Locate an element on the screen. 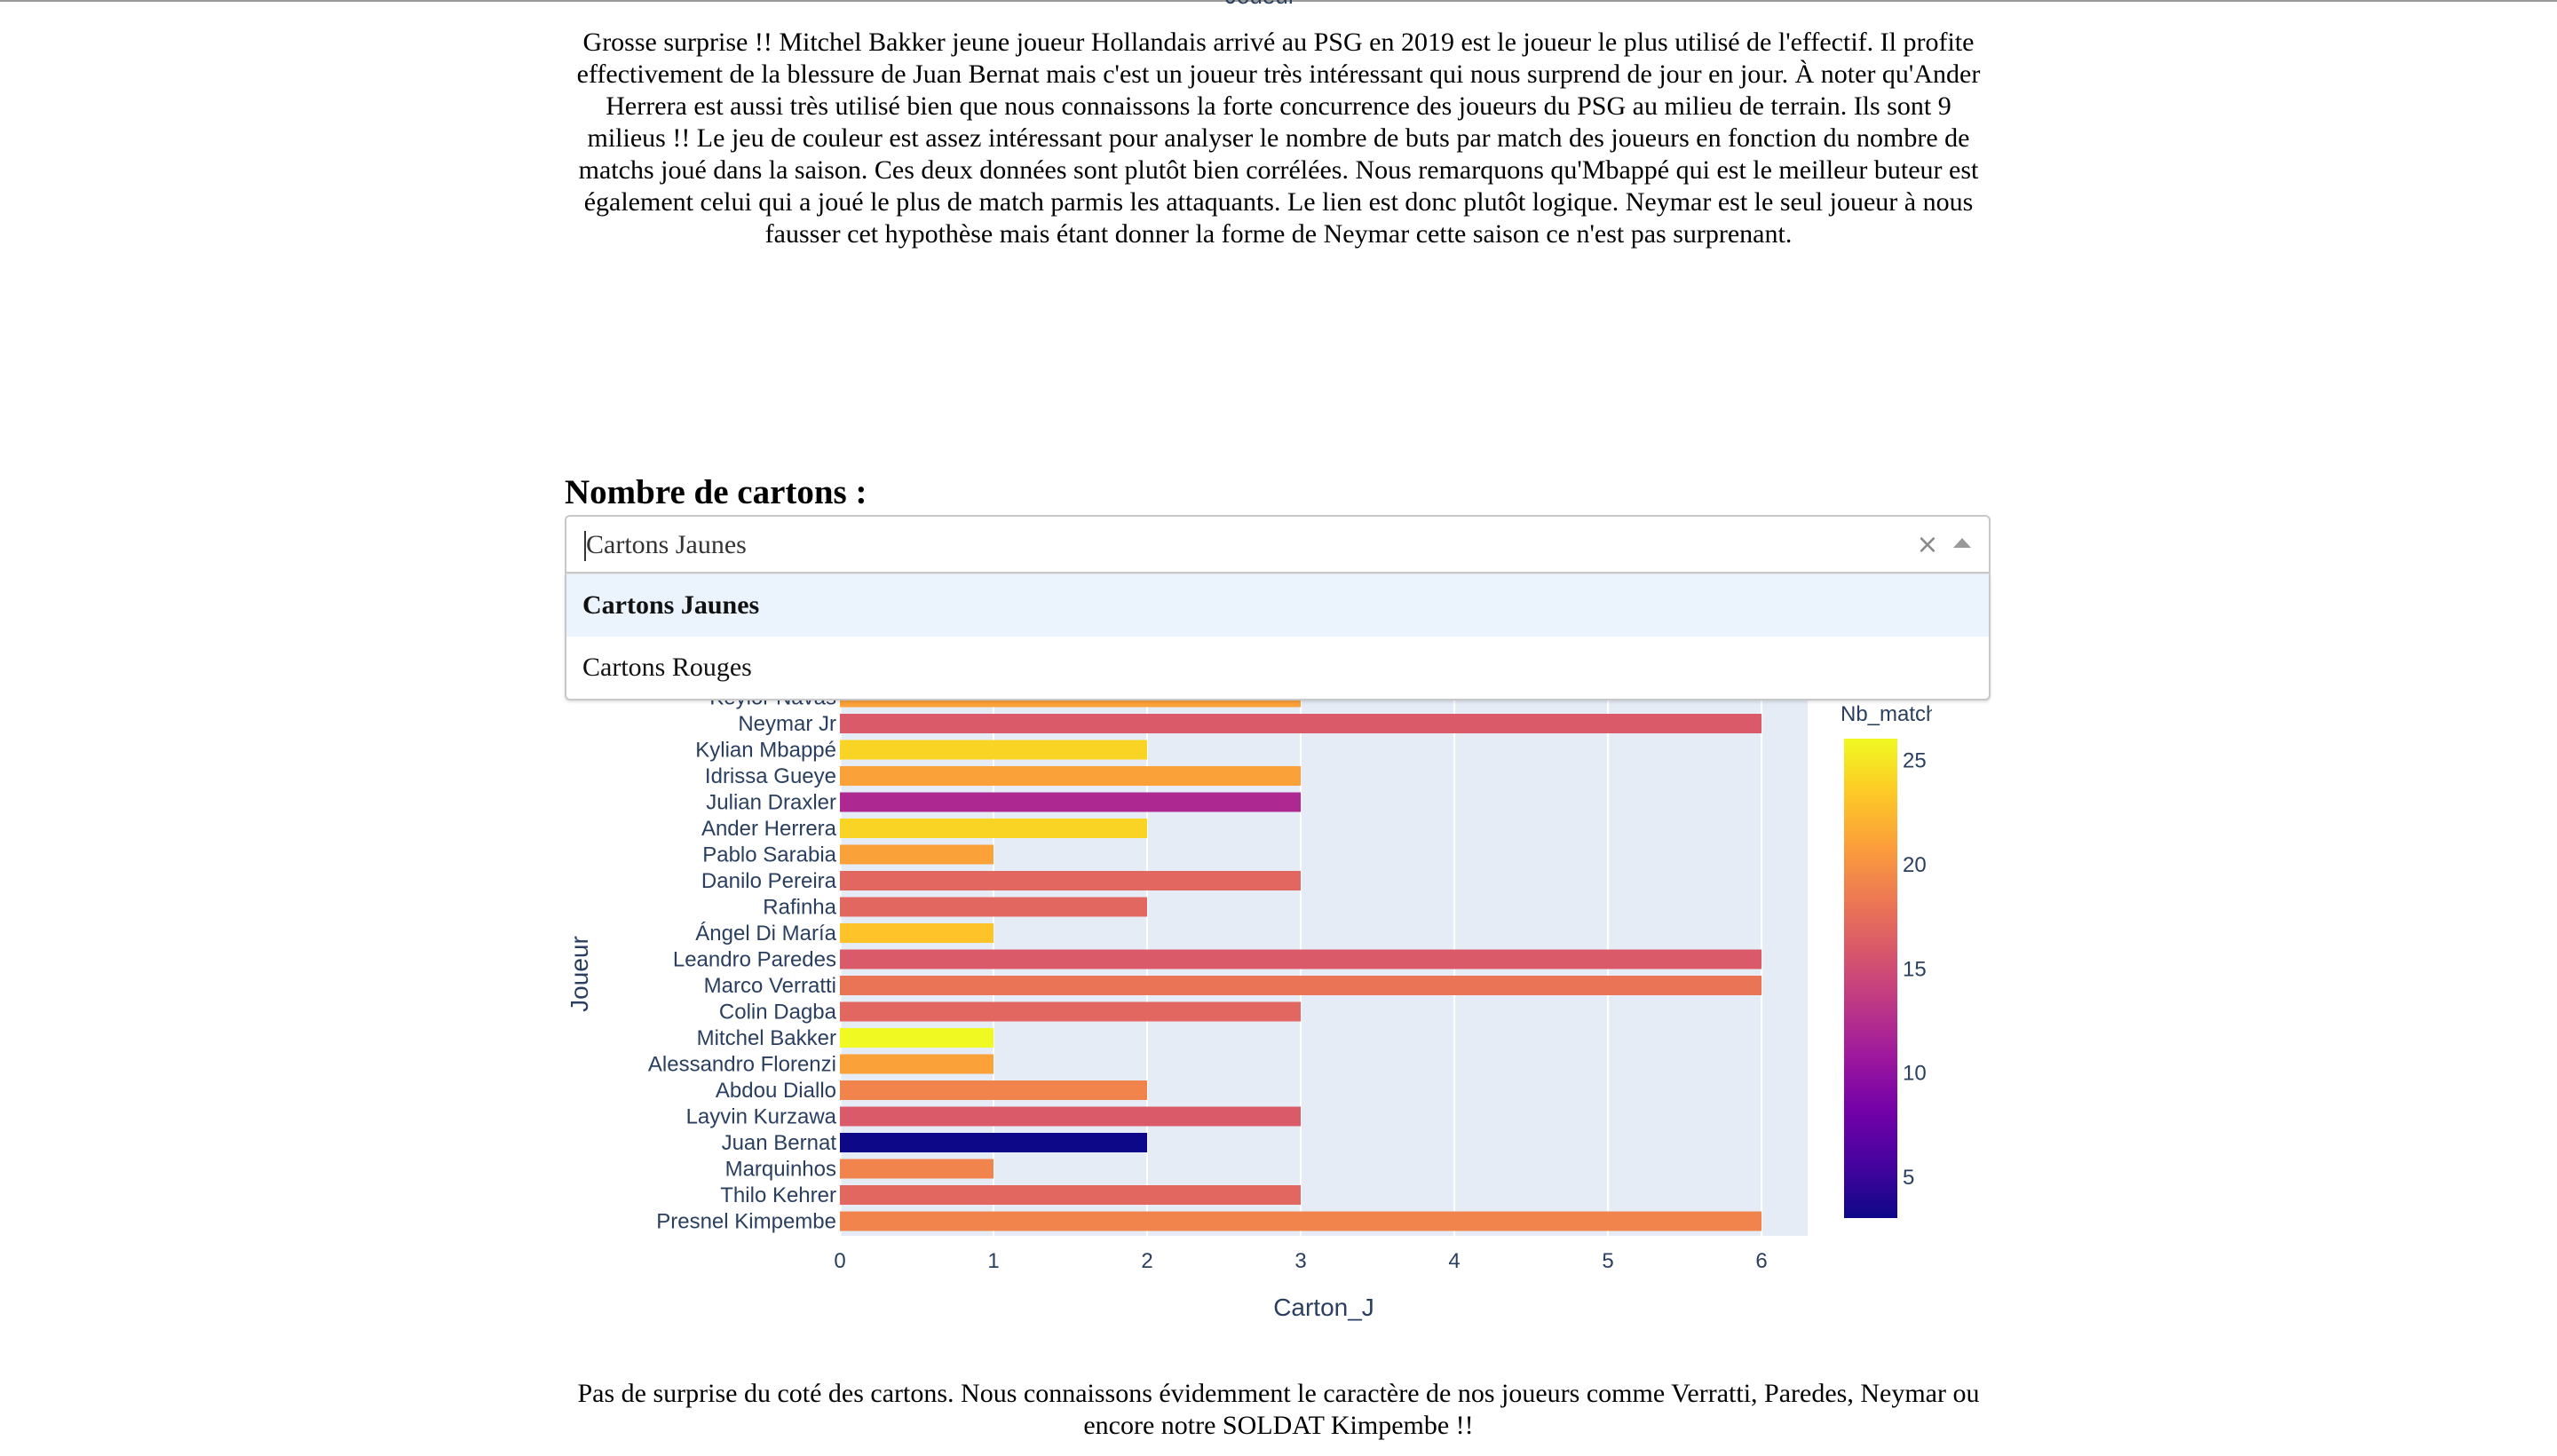  colorbar-tick-label: 15 is located at coordinates (1915, 969).